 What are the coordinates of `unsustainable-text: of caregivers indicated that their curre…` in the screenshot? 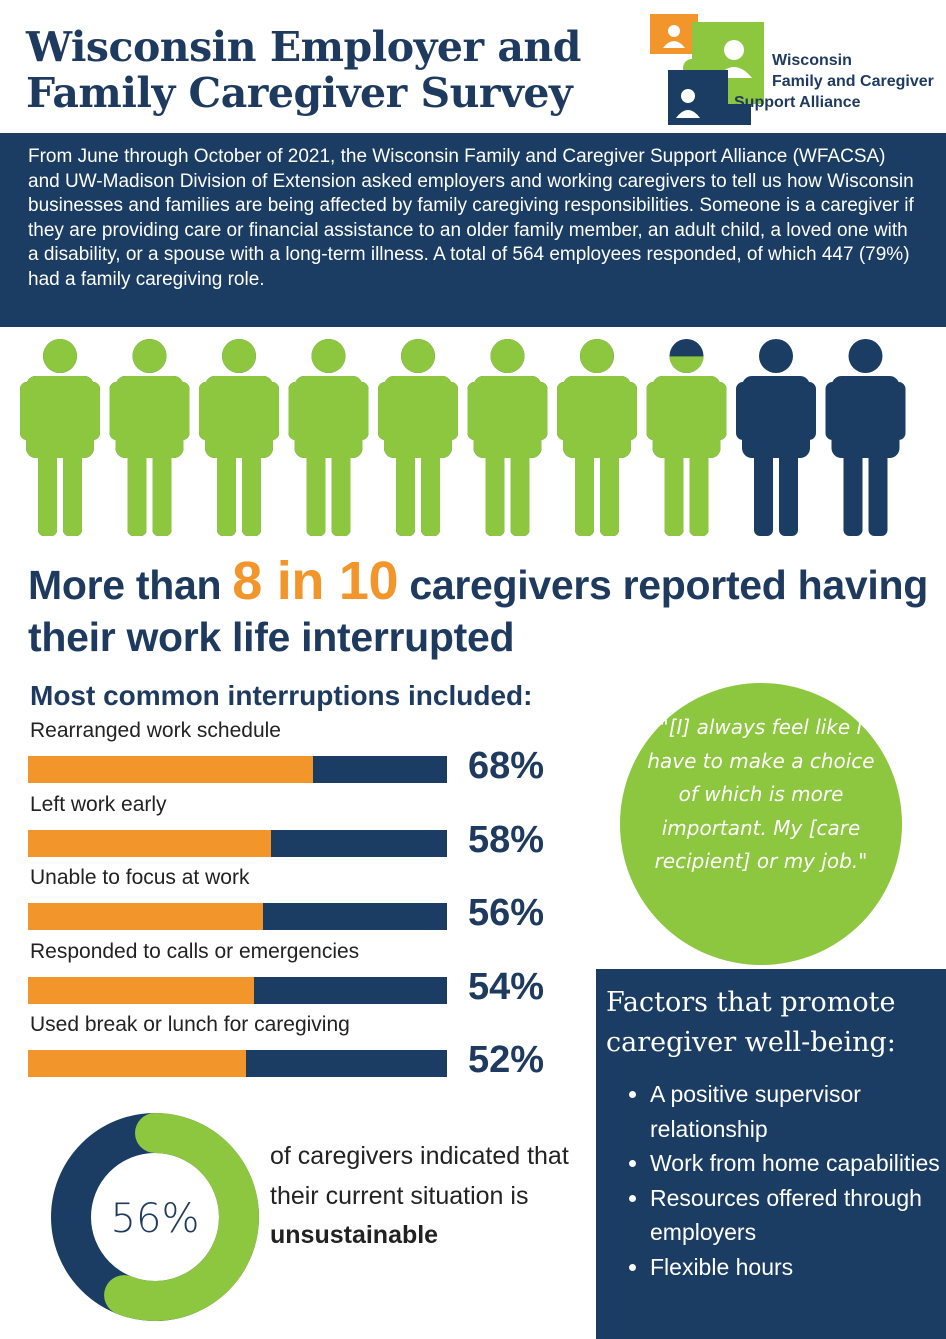 It's located at (420, 1196).